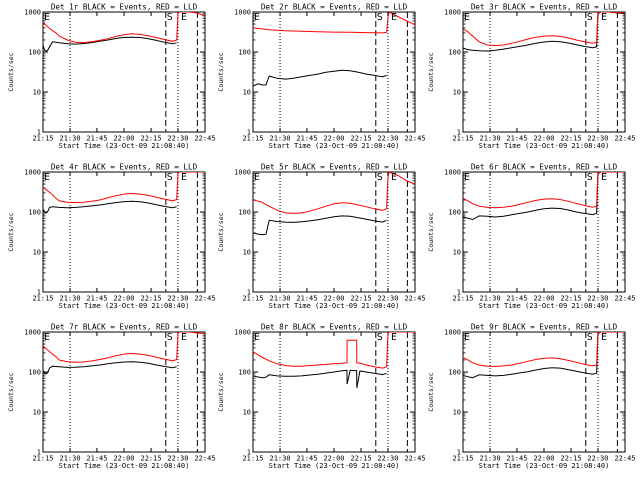 The height and width of the screenshot is (480, 640). What do you see at coordinates (544, 327) in the screenshot?
I see `panel-title: Det 9r BLACK = Events, RED = LLD` at bounding box center [544, 327].